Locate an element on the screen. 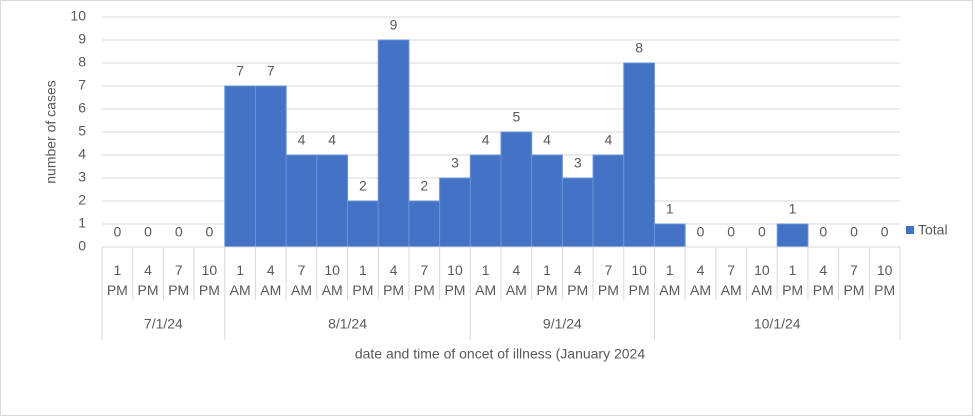 The height and width of the screenshot is (418, 975). y-tick-label: 5 is located at coordinates (82, 131).